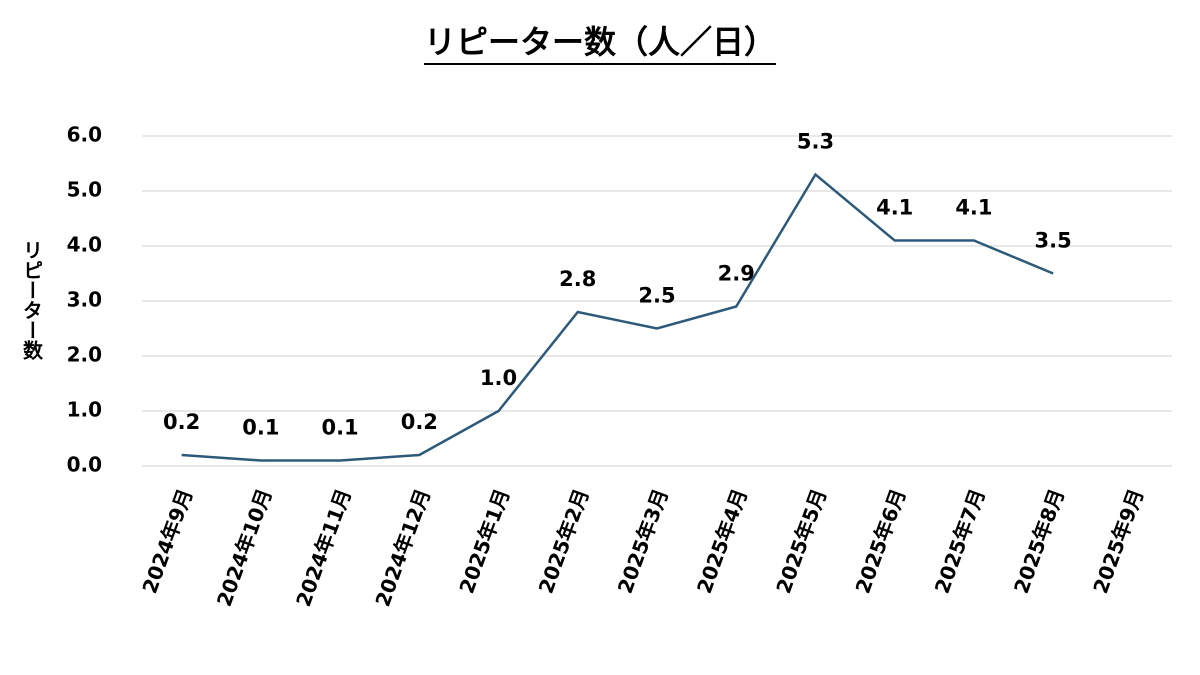 Image resolution: width=1200 pixels, height=675 pixels. What do you see at coordinates (323, 547) in the screenshot?
I see `x-tick-label: 2024年11月` at bounding box center [323, 547].